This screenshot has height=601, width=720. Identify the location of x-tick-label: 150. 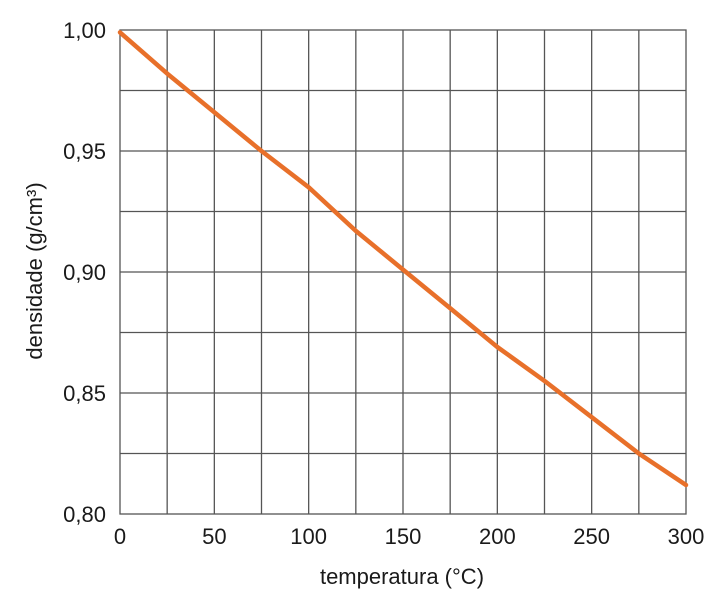
(403, 536).